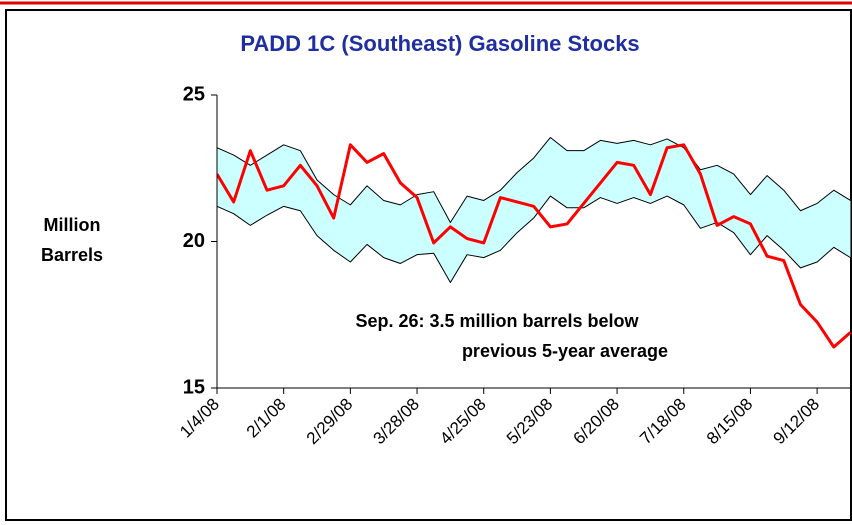 Image resolution: width=852 pixels, height=525 pixels. What do you see at coordinates (194, 94) in the screenshot?
I see `y-tick-label: 25` at bounding box center [194, 94].